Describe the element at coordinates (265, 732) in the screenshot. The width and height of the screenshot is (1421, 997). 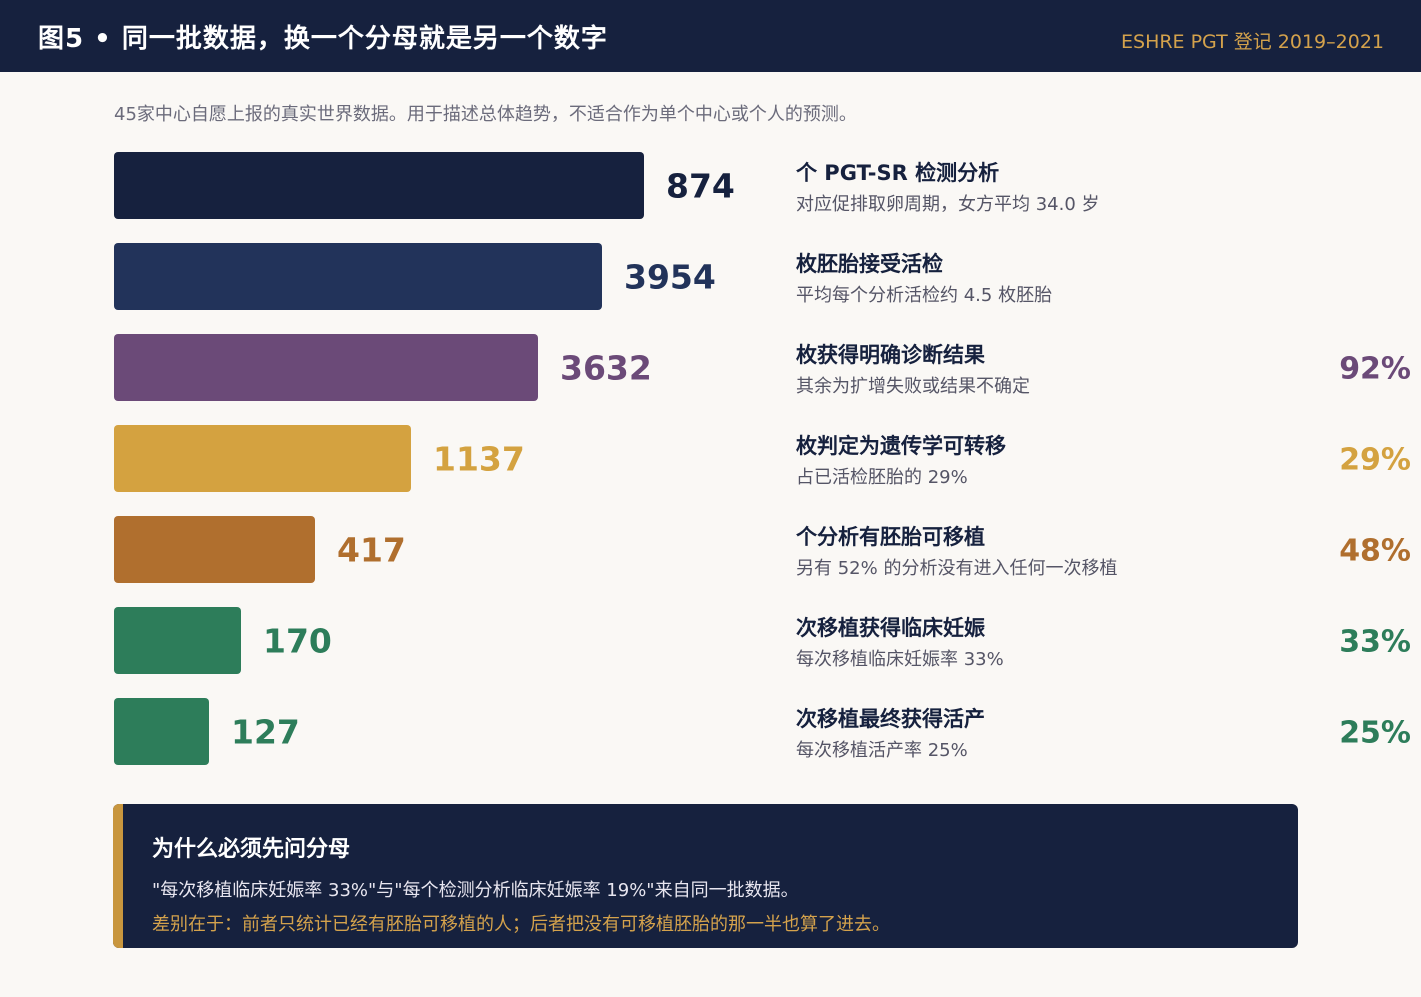
I see `bar-value-label: 127` at that location.